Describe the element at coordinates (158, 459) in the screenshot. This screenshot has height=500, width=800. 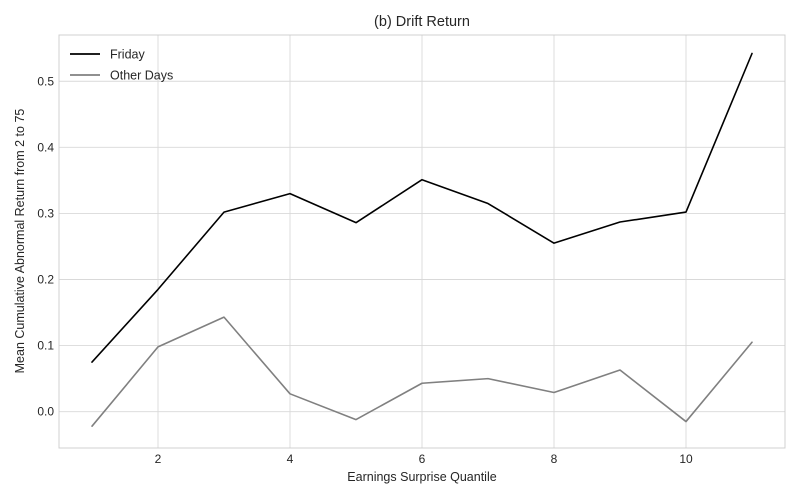
I see `x-tick-label: 2` at that location.